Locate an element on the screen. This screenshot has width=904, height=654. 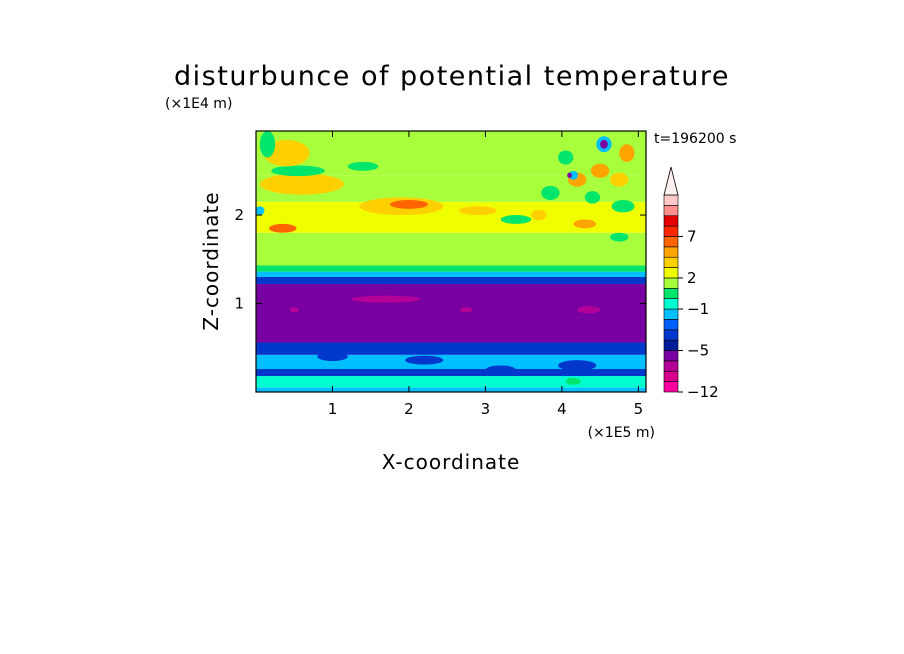
colorbar: 7 2 −1 −5 −12 is located at coordinates (691, 283).